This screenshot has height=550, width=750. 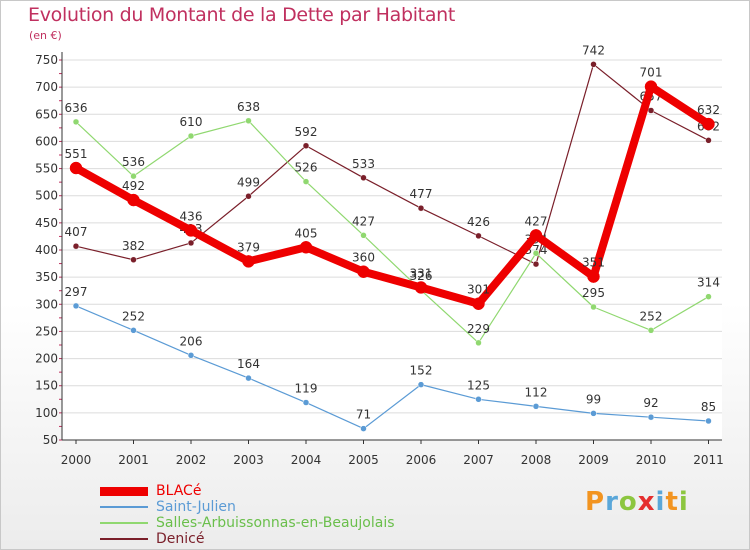 I want to click on legend-swatch, so click(x=124, y=491).